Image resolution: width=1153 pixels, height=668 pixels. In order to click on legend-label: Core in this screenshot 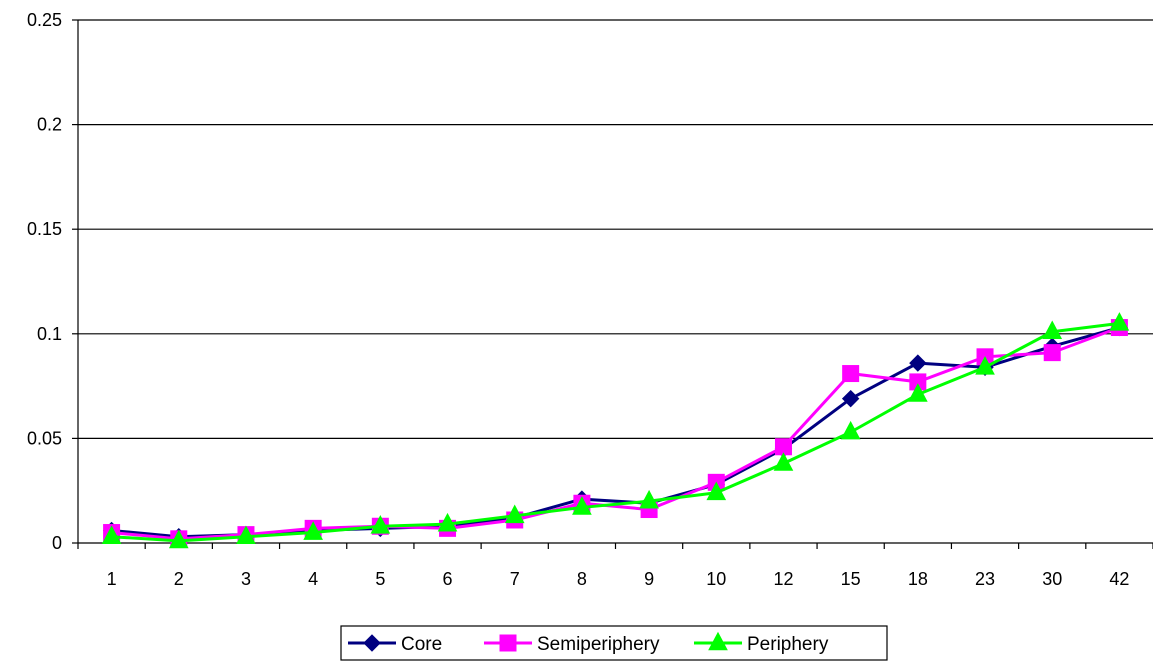, I will do `click(421, 644)`.